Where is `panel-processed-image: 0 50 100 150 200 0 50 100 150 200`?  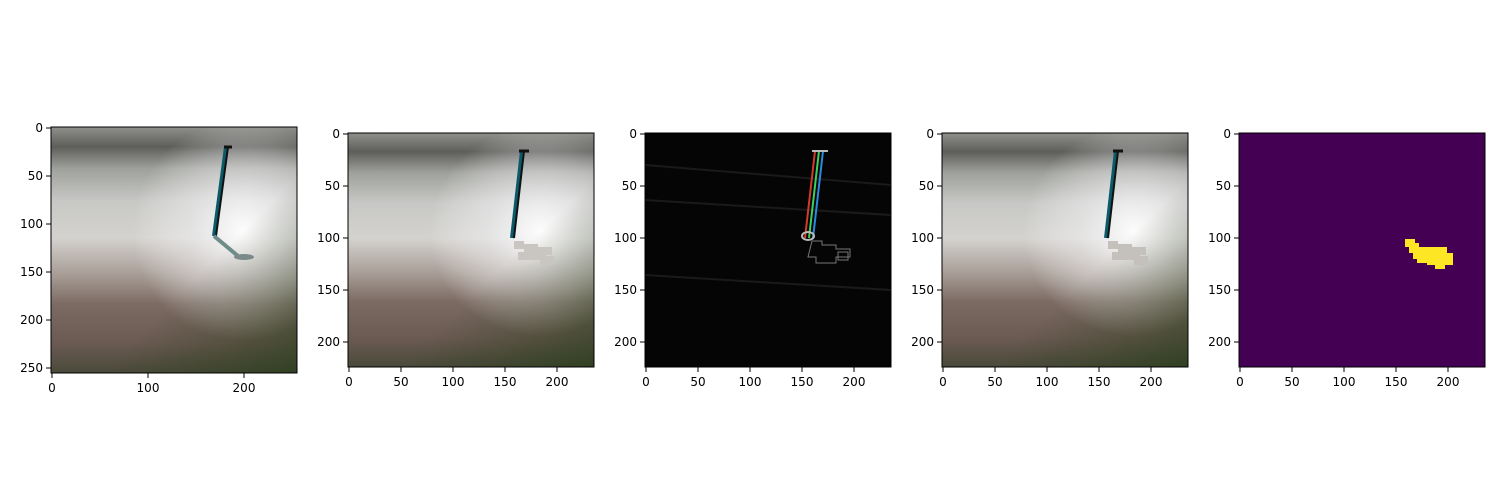 panel-processed-image: 0 50 100 150 200 0 50 100 150 200 is located at coordinates (1050, 258).